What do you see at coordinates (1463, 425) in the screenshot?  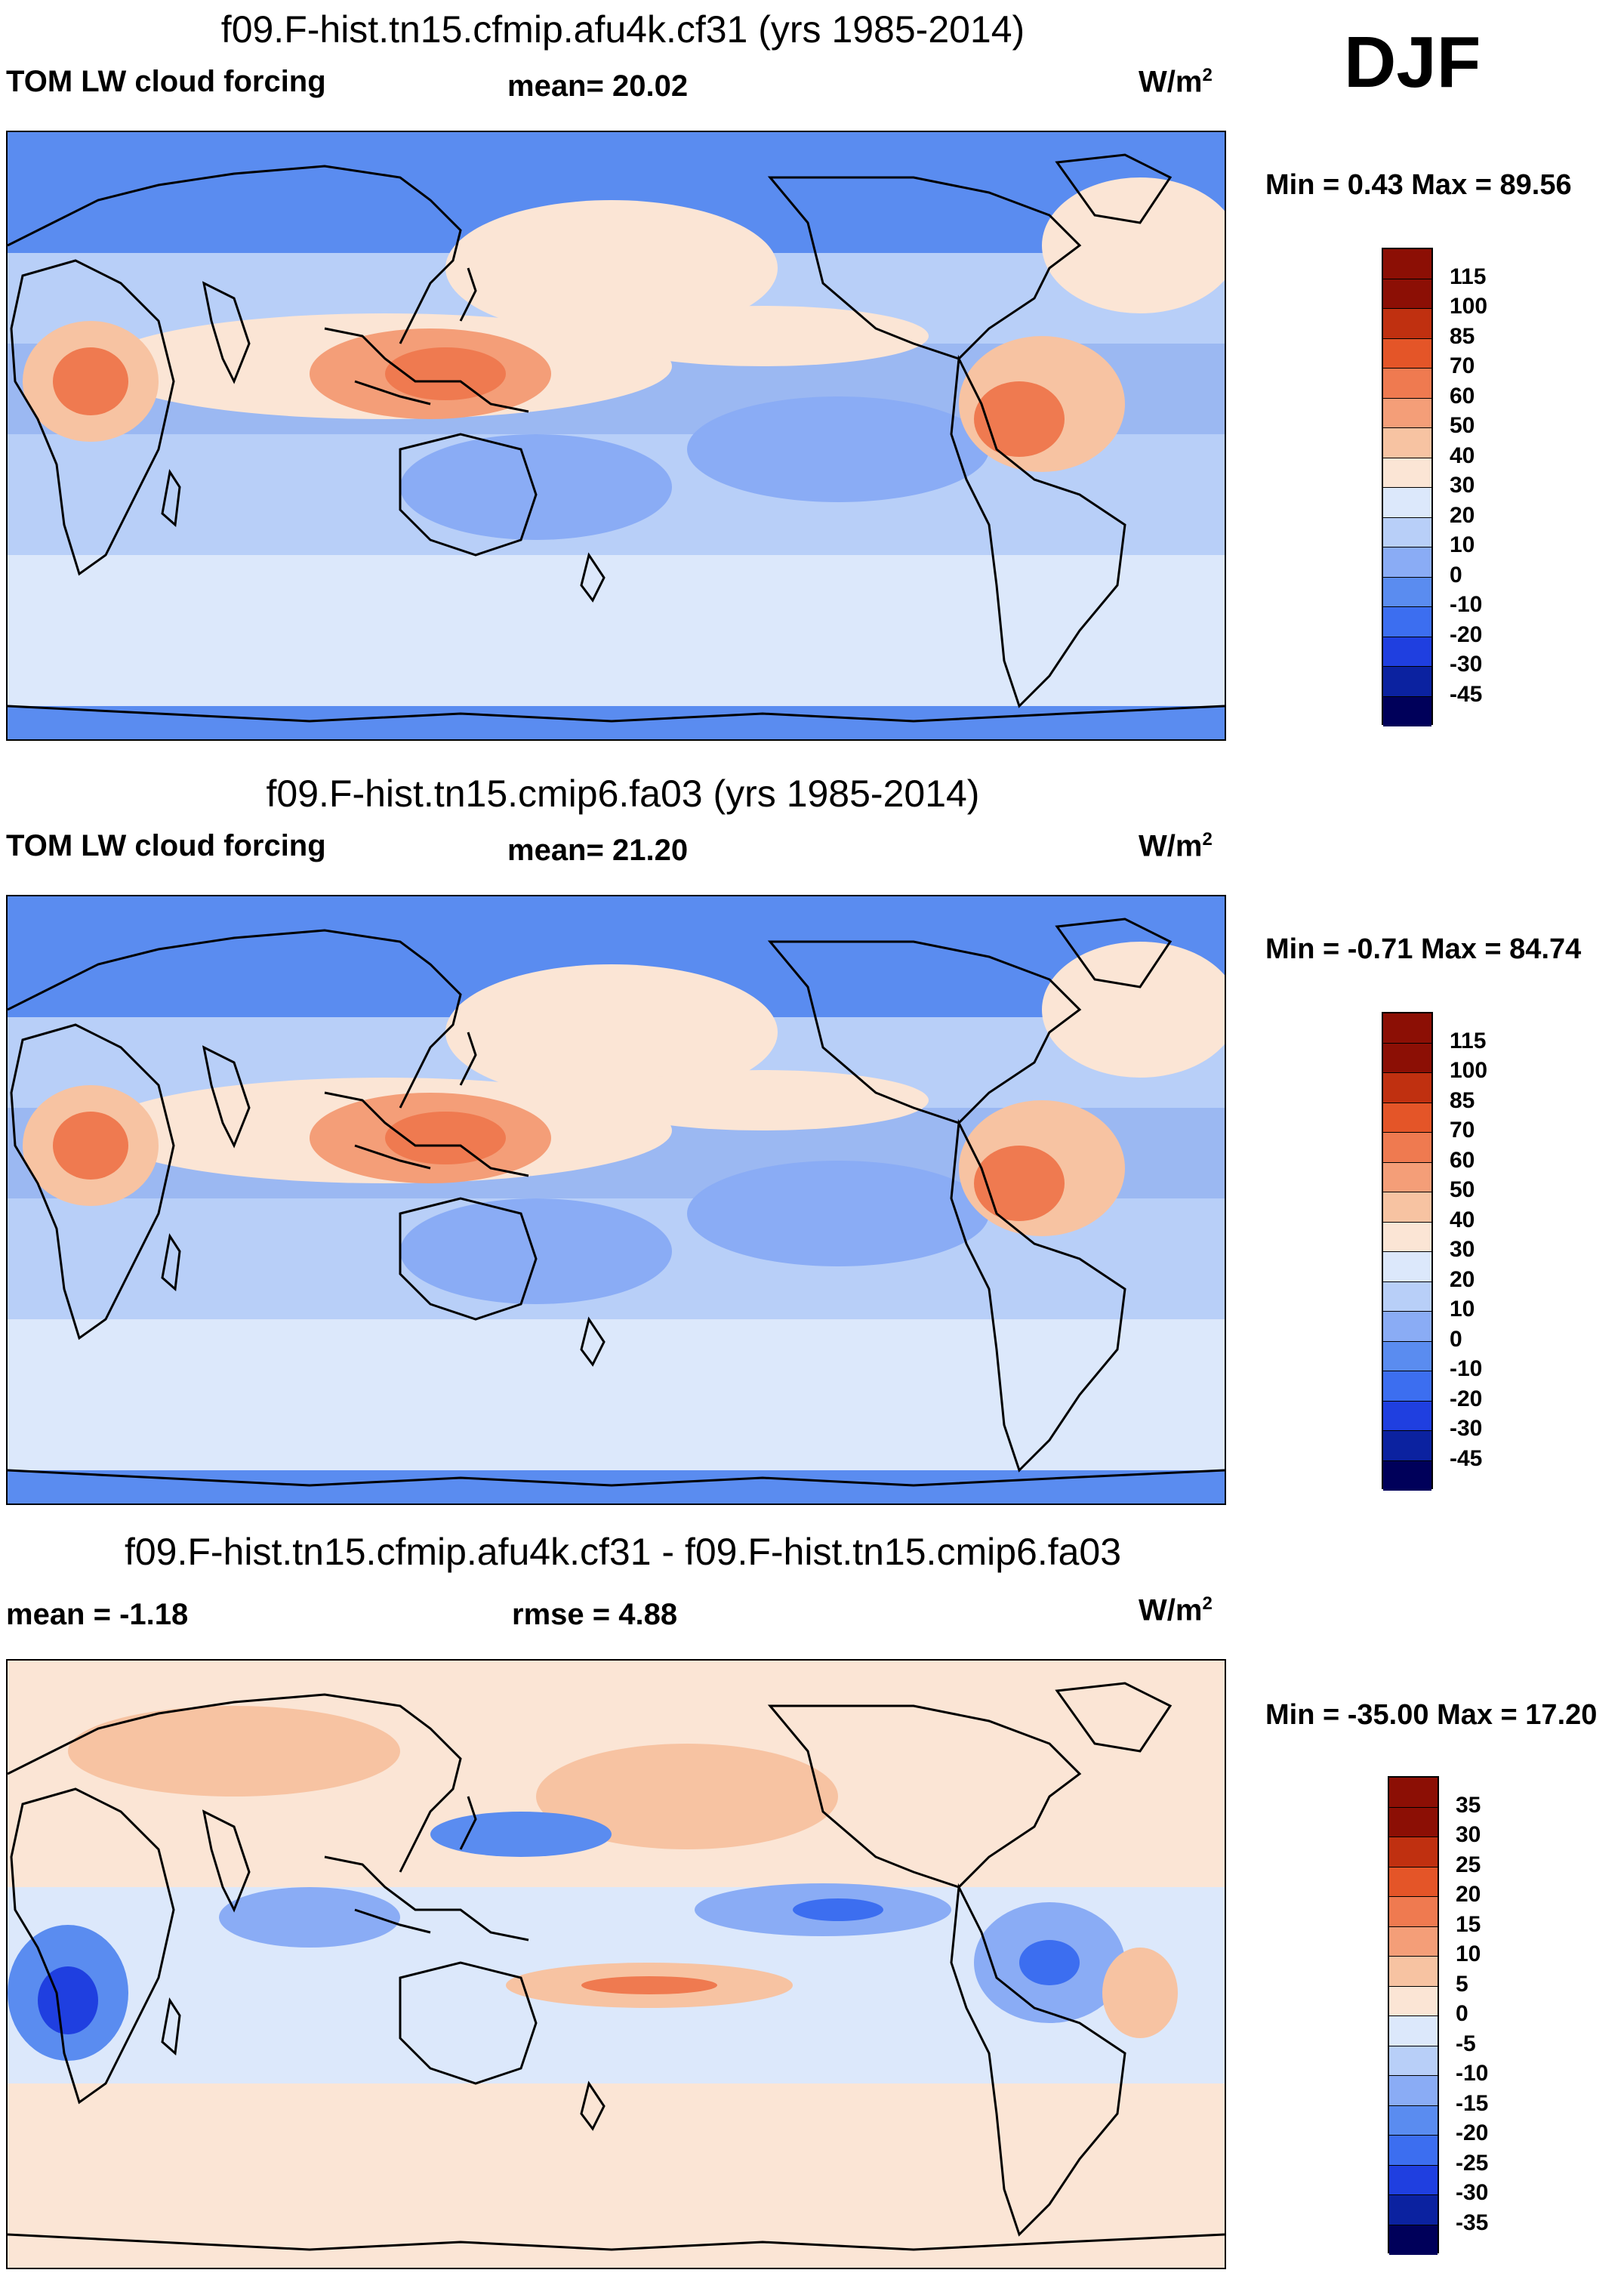 I see `colorbar-label: 50` at bounding box center [1463, 425].